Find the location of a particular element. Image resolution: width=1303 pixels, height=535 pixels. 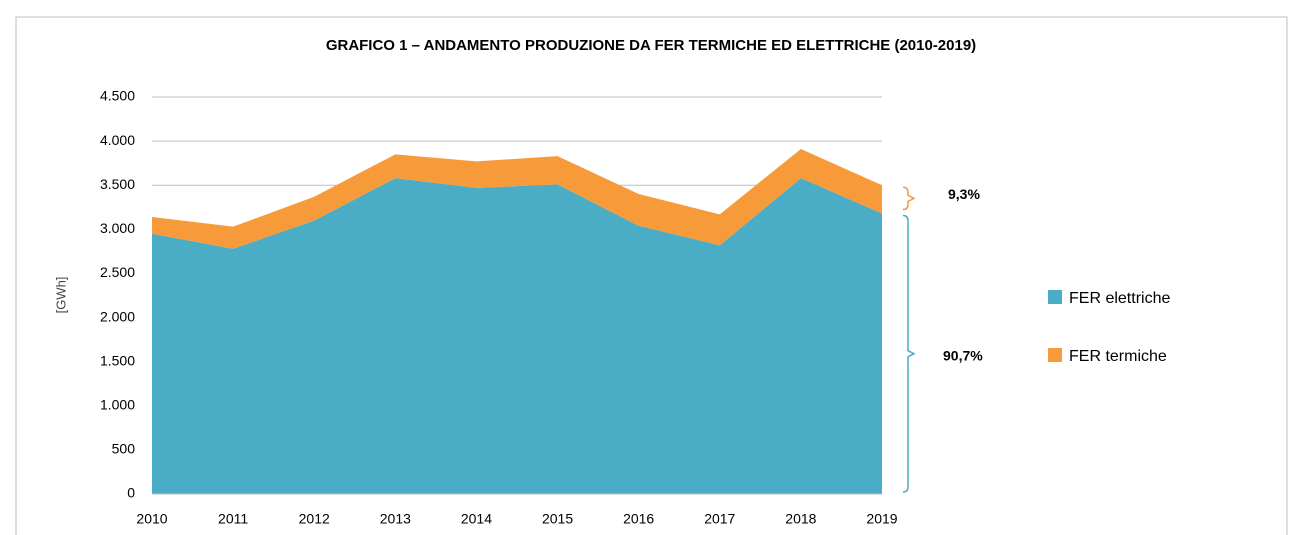

y-tick-label: 0 is located at coordinates (131, 493).